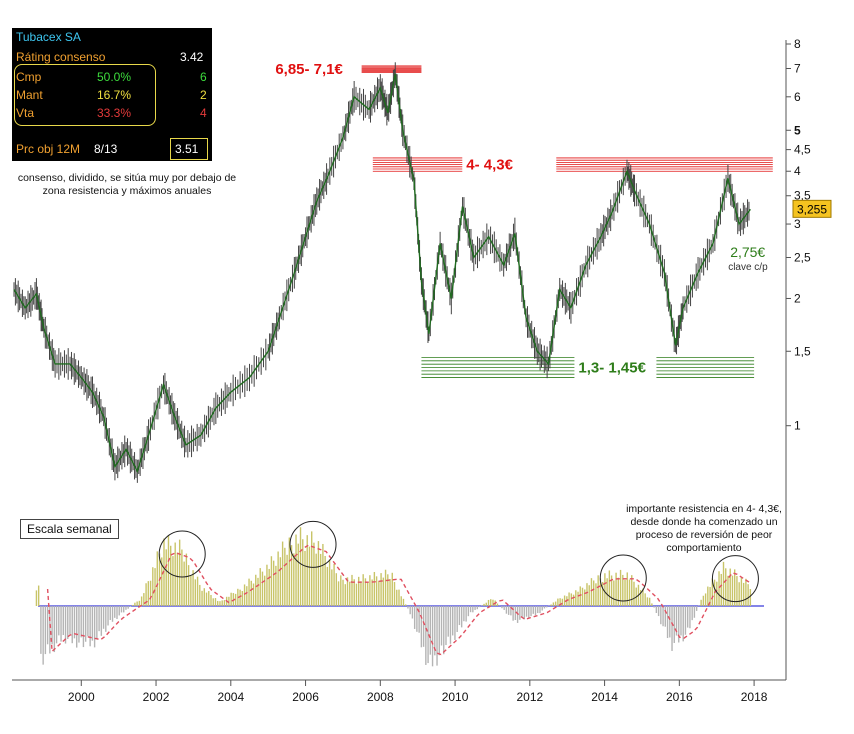 This screenshot has width=854, height=734. I want to click on row-cmp-label: Cmp, so click(29, 77).